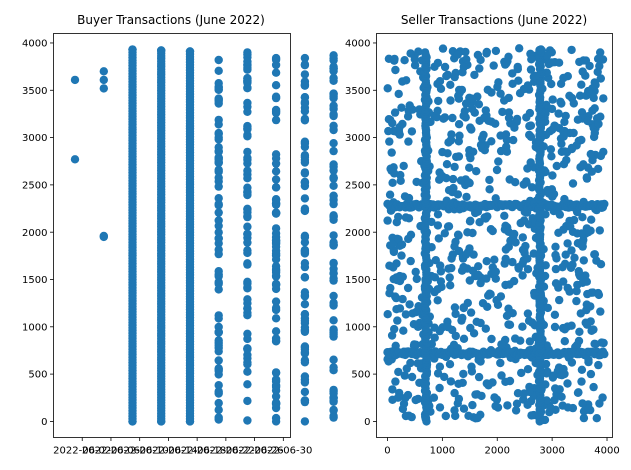  I want to click on buyer-chart-title: Buyer Transactions (June 2022), so click(171, 20).